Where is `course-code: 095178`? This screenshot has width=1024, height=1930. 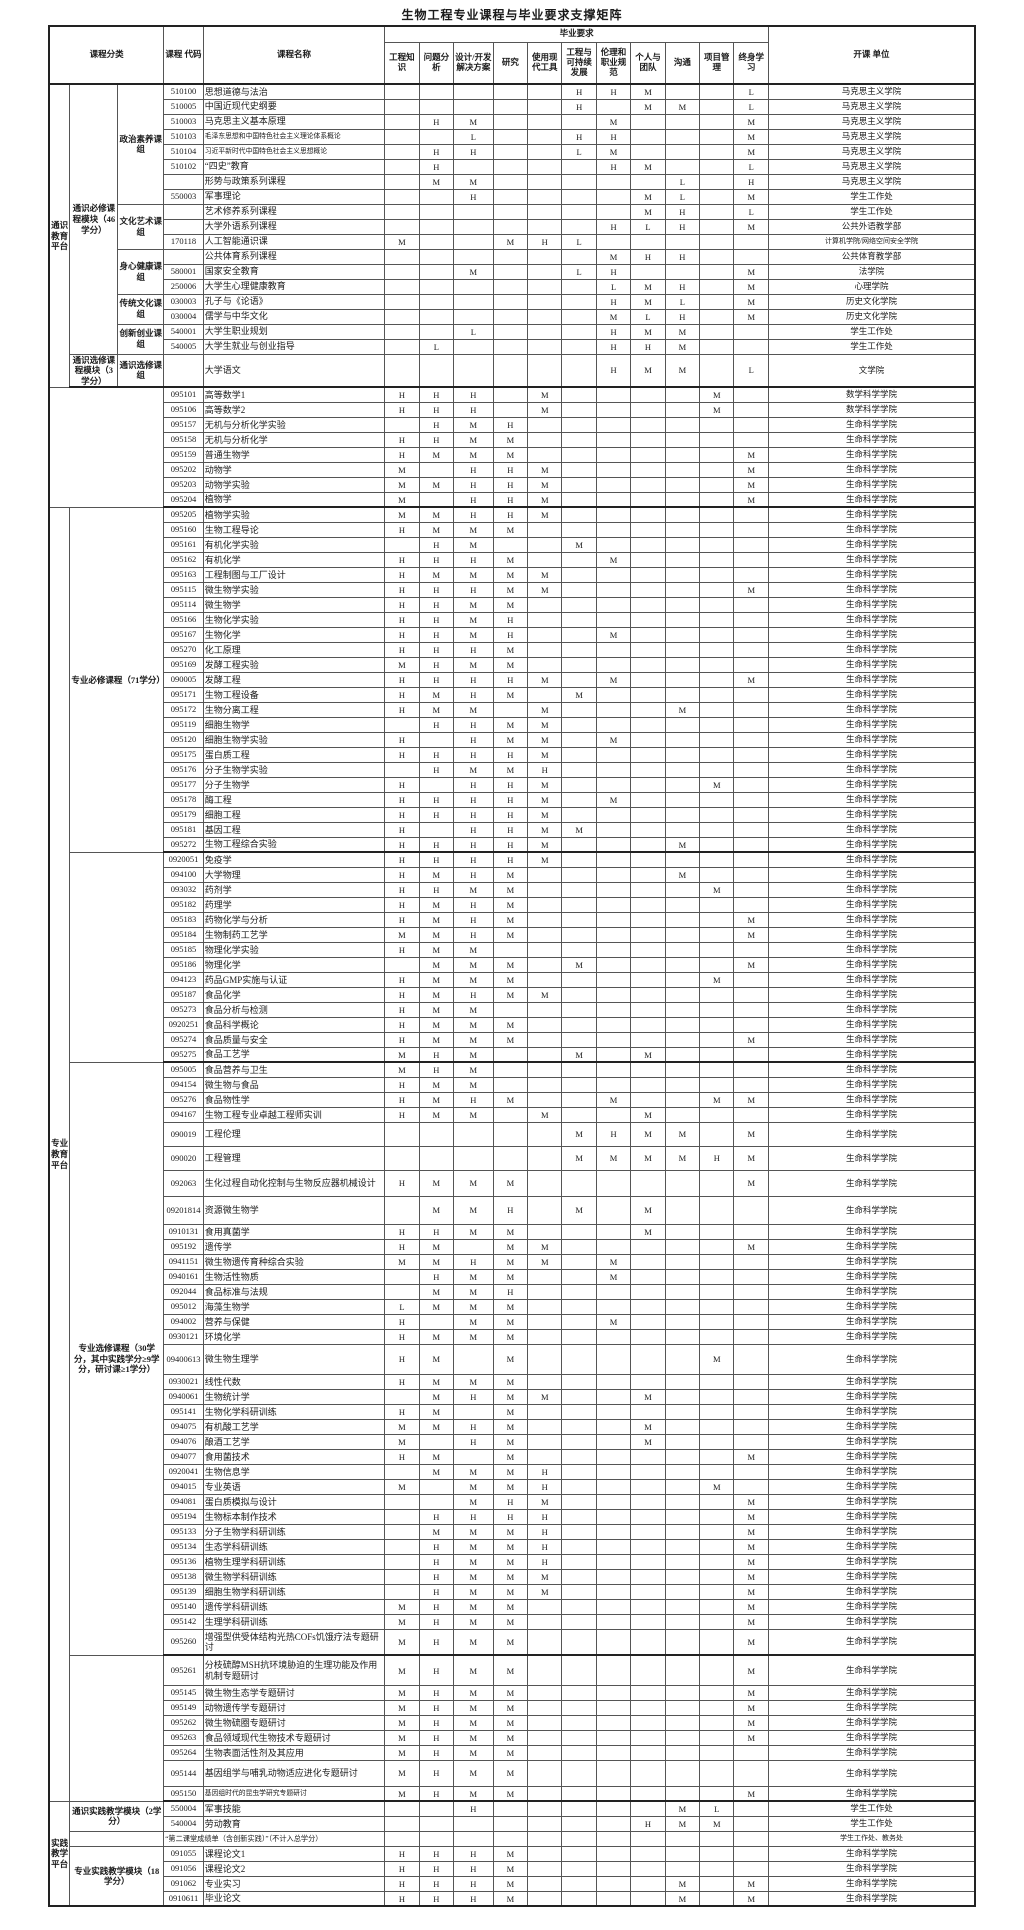 course-code: 095178 is located at coordinates (183, 799).